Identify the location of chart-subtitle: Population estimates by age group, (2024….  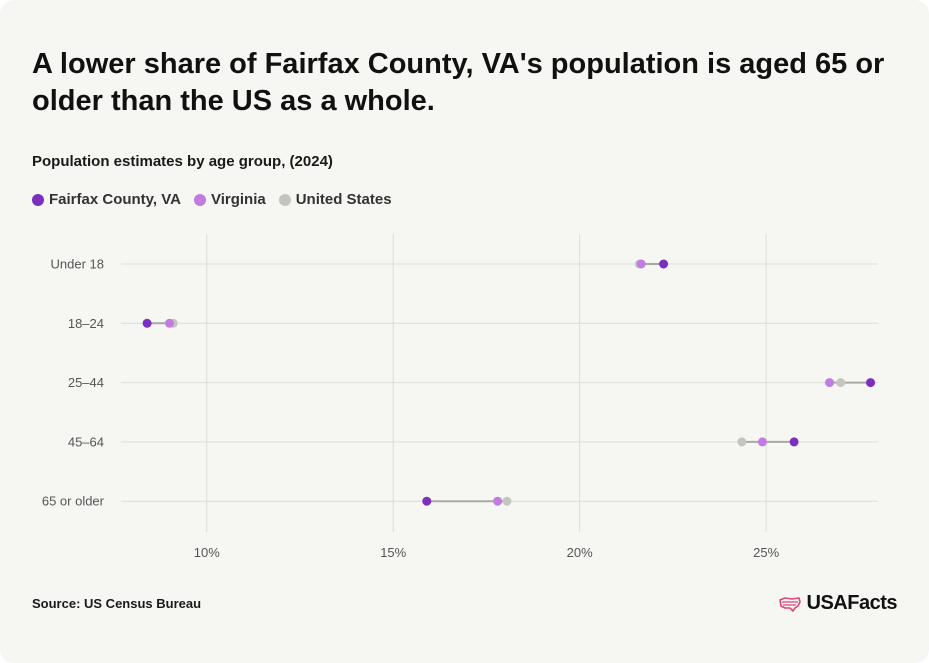
(182, 161).